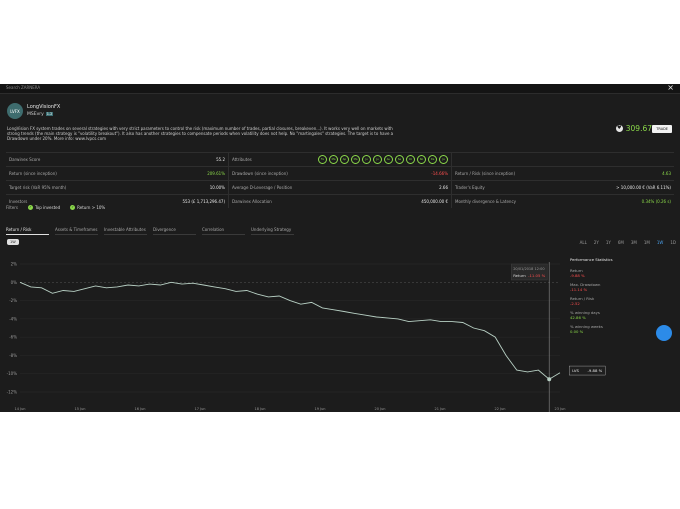 This screenshot has width=680, height=509. I want to click on month-badges: Fe Ma Ap Ma Ju Ju Au Se Oc No De Ja, so click(383, 159).